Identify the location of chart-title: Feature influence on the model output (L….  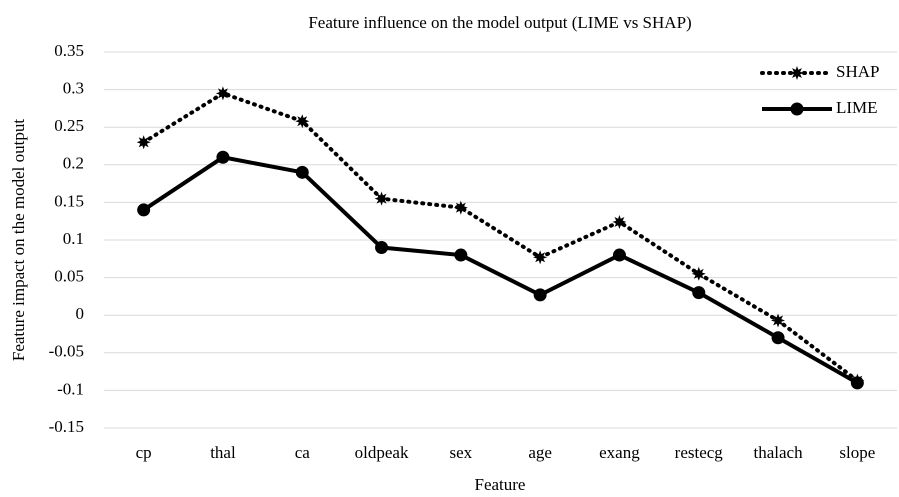
(499, 22).